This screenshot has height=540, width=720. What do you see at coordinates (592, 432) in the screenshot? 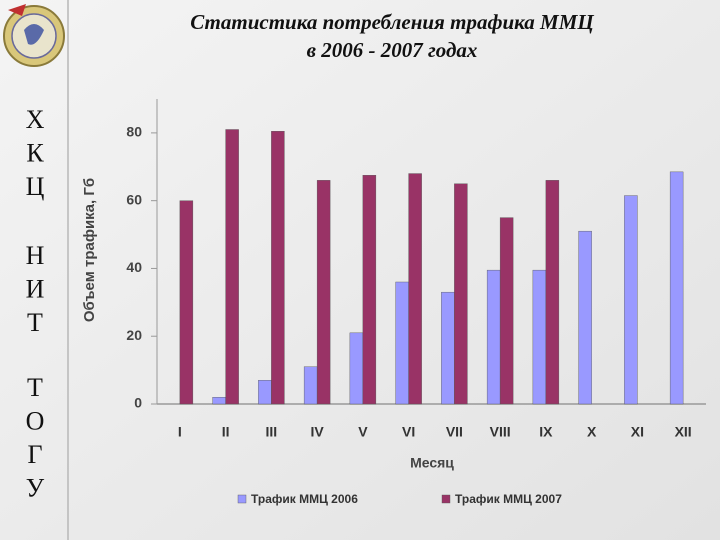
I see `x-tick-label: X` at bounding box center [592, 432].